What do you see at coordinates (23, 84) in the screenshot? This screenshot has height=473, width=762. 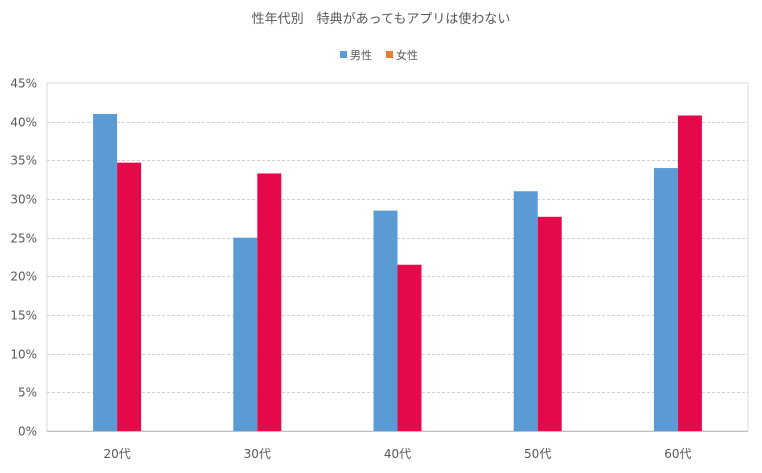 I see `y-tick-label: 45%` at bounding box center [23, 84].